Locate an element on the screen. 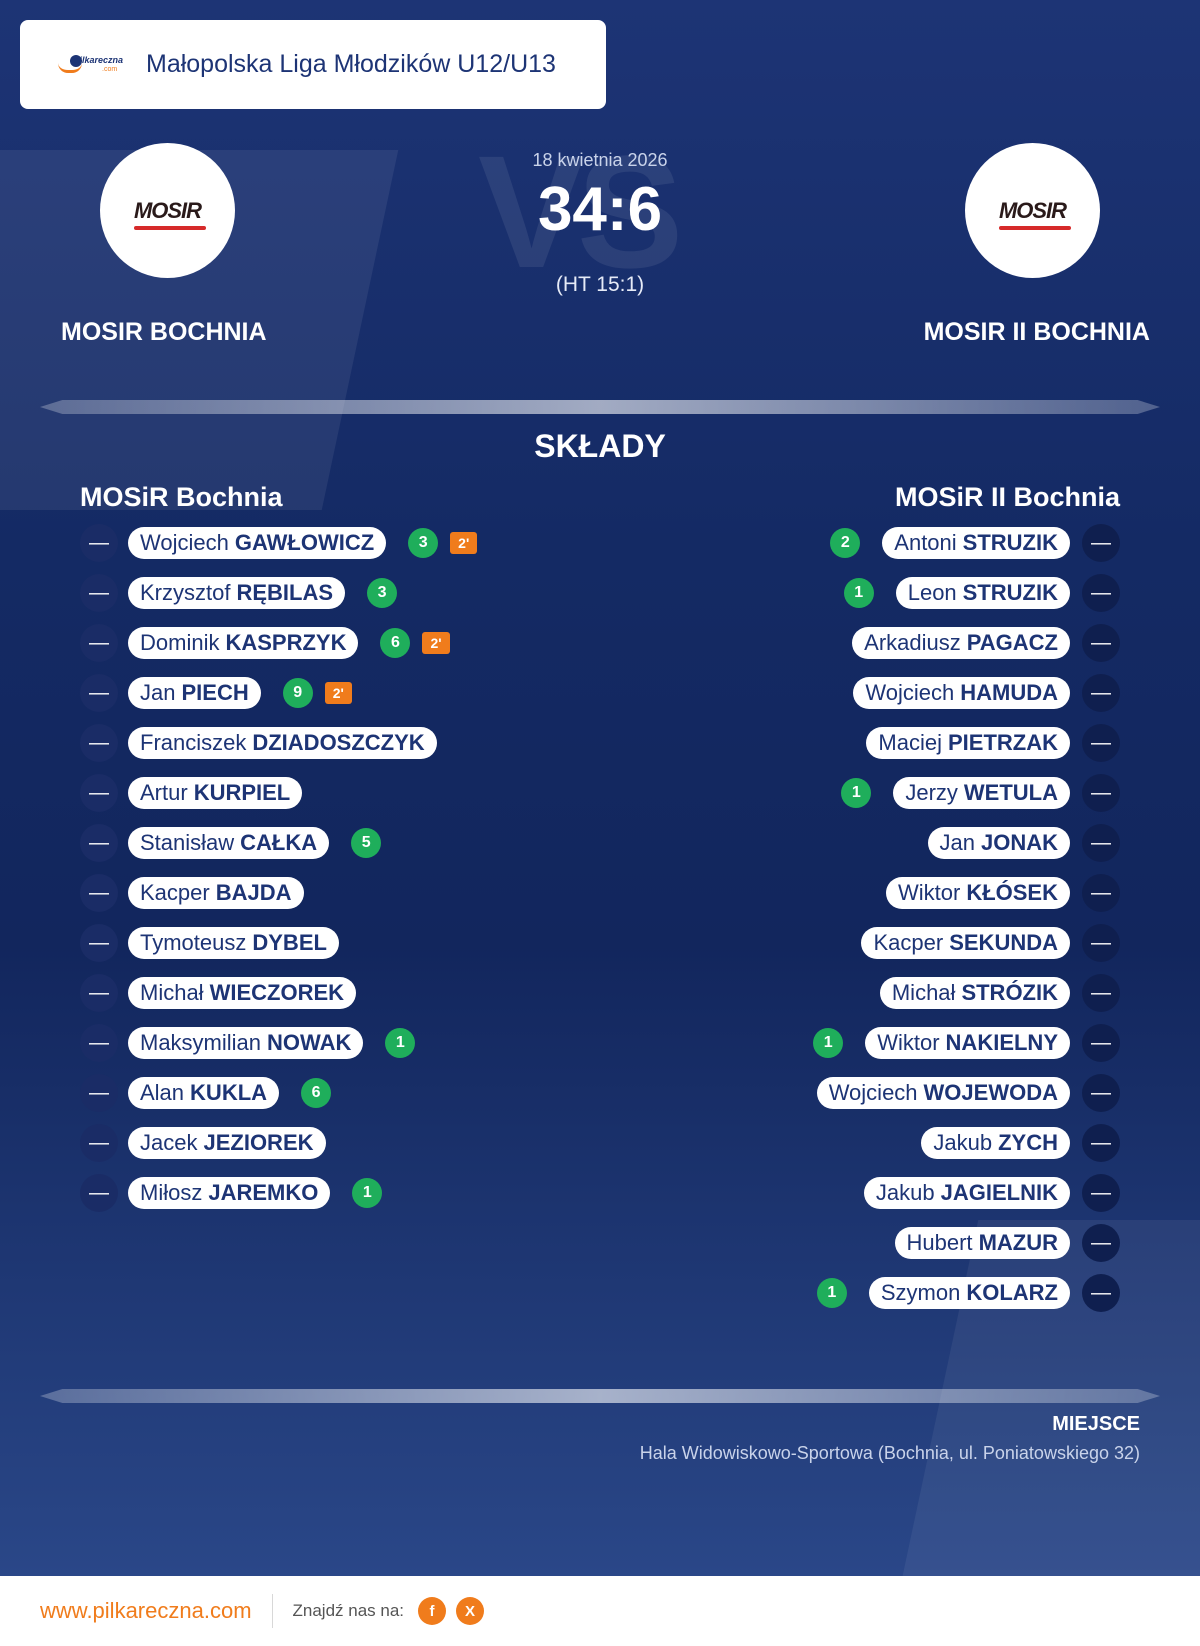 This screenshot has width=1200, height=1646. lineup-row: — Franciszek DZIADOSZCZYK is located at coordinates (258, 743).